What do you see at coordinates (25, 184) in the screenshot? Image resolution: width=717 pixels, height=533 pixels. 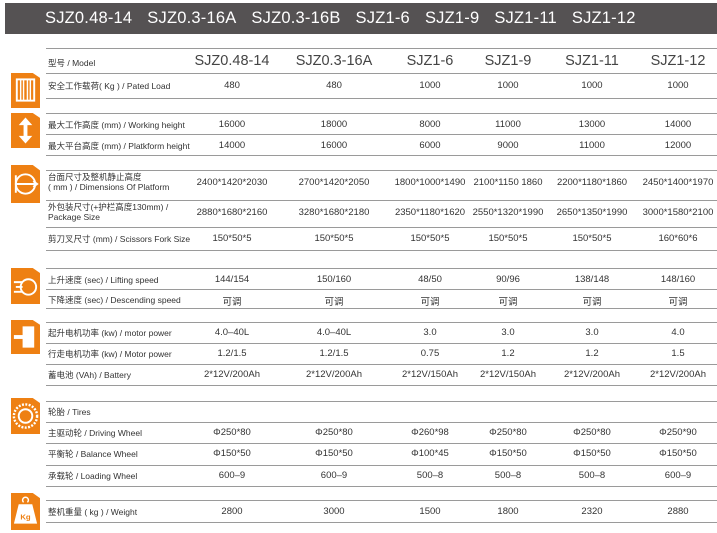 I see `dimension-icon` at bounding box center [25, 184].